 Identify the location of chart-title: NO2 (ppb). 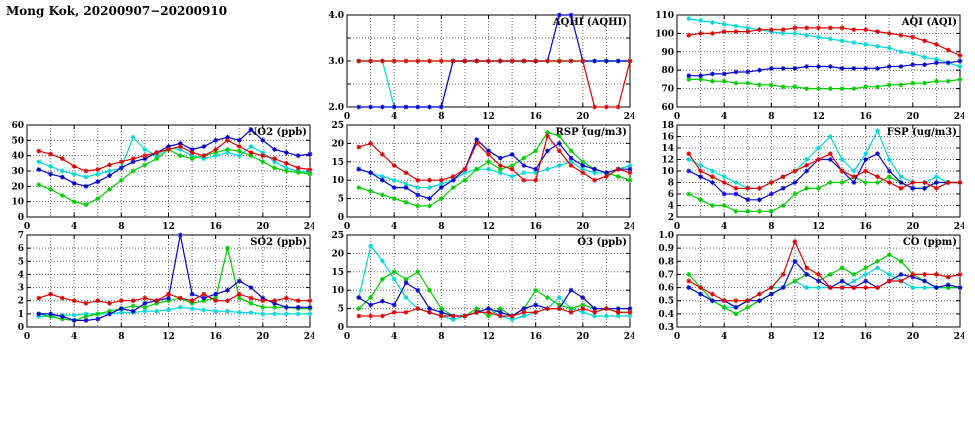
(277, 132).